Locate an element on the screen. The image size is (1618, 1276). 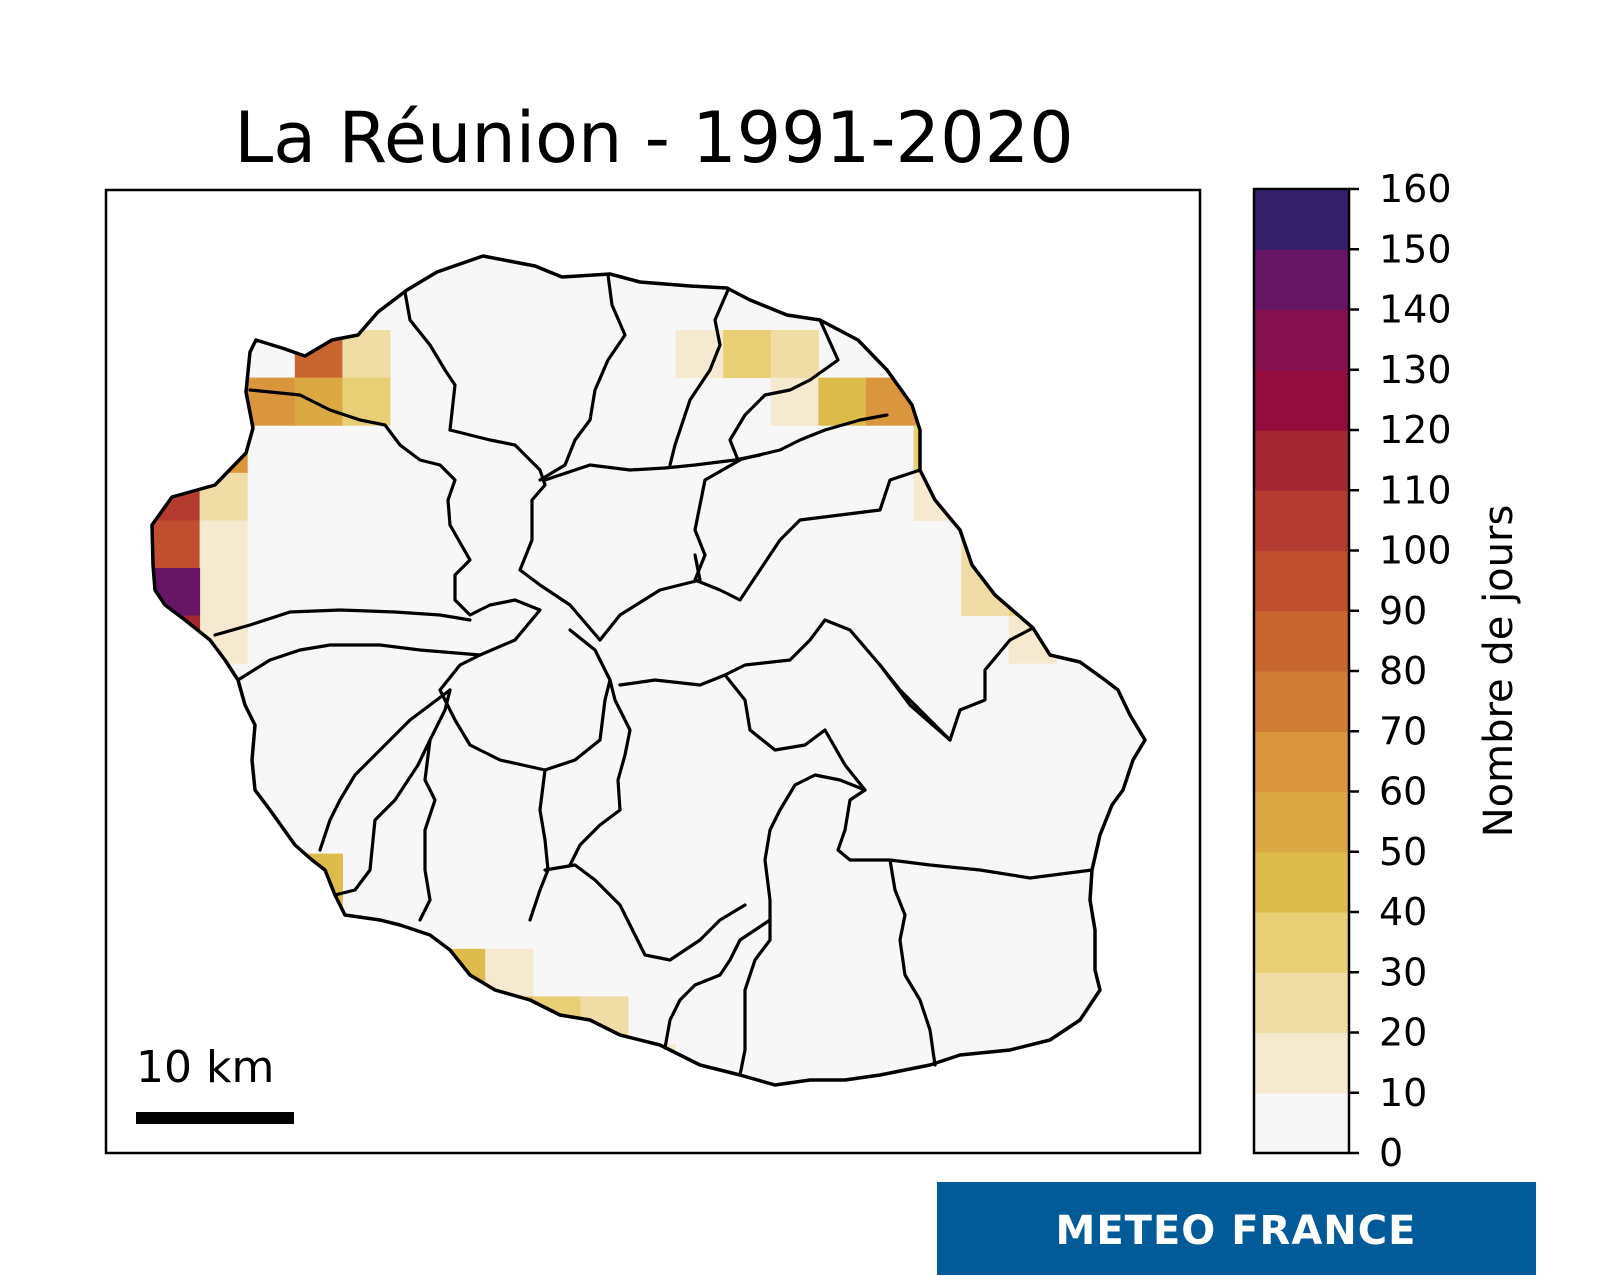
colorbar-tick-label: 30 is located at coordinates (1403, 972).